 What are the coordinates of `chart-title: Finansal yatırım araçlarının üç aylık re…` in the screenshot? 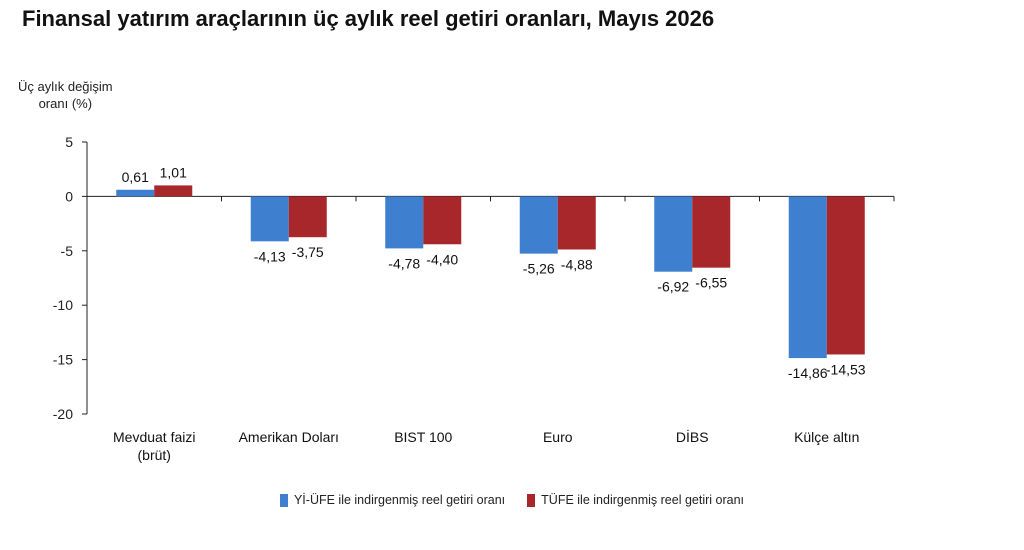 It's located at (368, 18).